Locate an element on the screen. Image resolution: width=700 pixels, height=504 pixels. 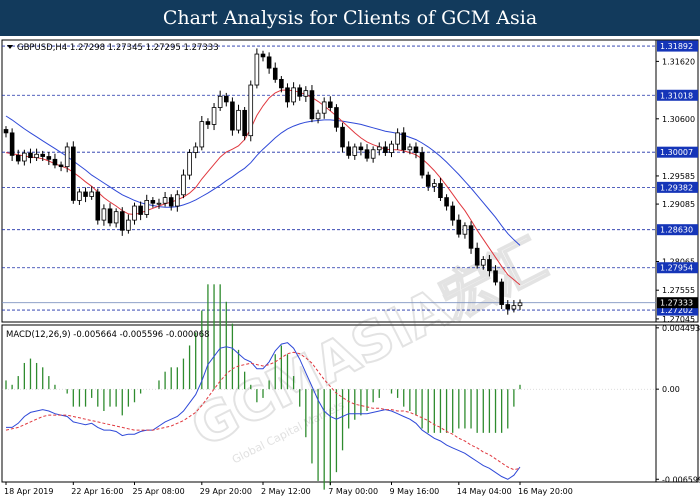
time-tick-label: 2 May 12:00 is located at coordinates (286, 491).